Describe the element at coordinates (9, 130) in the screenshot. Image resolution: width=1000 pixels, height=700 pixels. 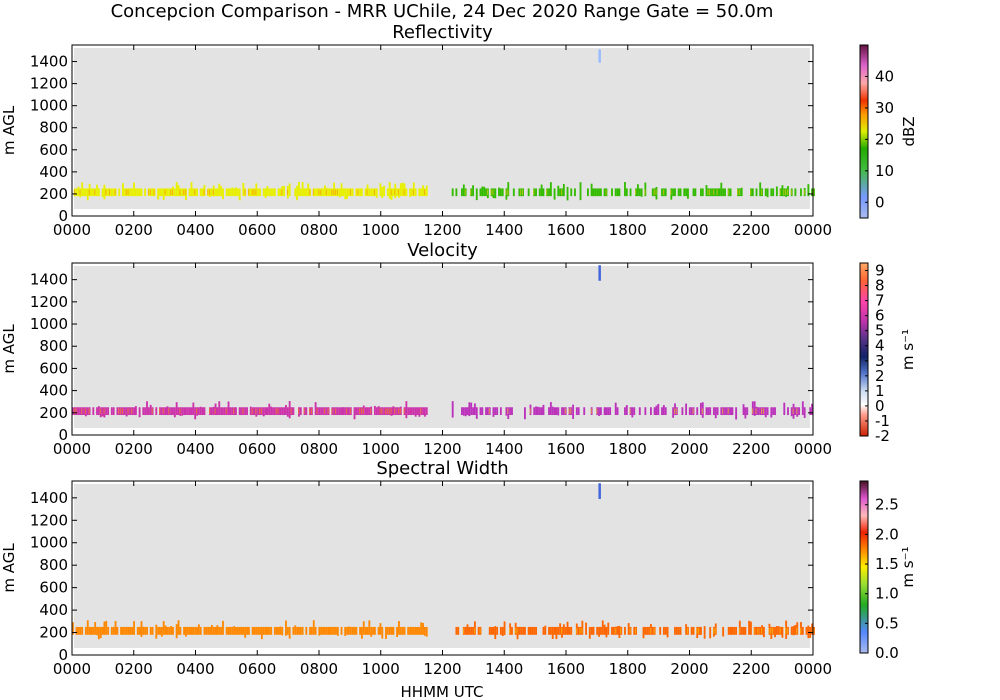
I see `y-axis-label: m AGL` at that location.